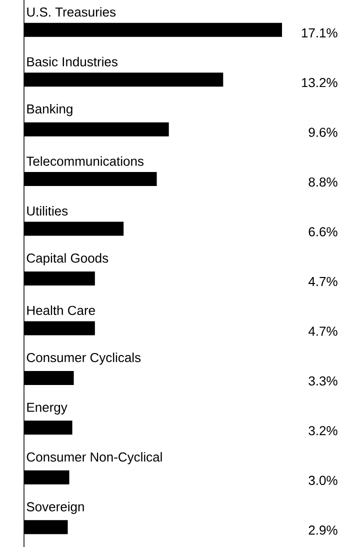  Describe the element at coordinates (72, 61) in the screenshot. I see `y-tick-label: Basic Industries` at that location.